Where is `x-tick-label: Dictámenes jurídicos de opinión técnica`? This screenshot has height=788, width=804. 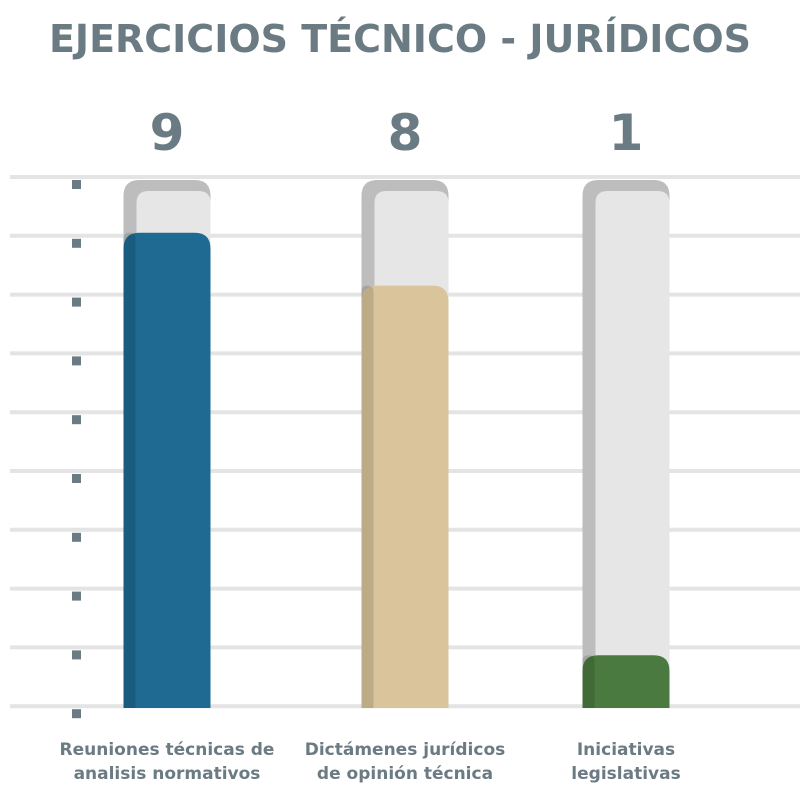
x-tick-label: Dictámenes jurídicos de opinión técnica is located at coordinates (405, 762).